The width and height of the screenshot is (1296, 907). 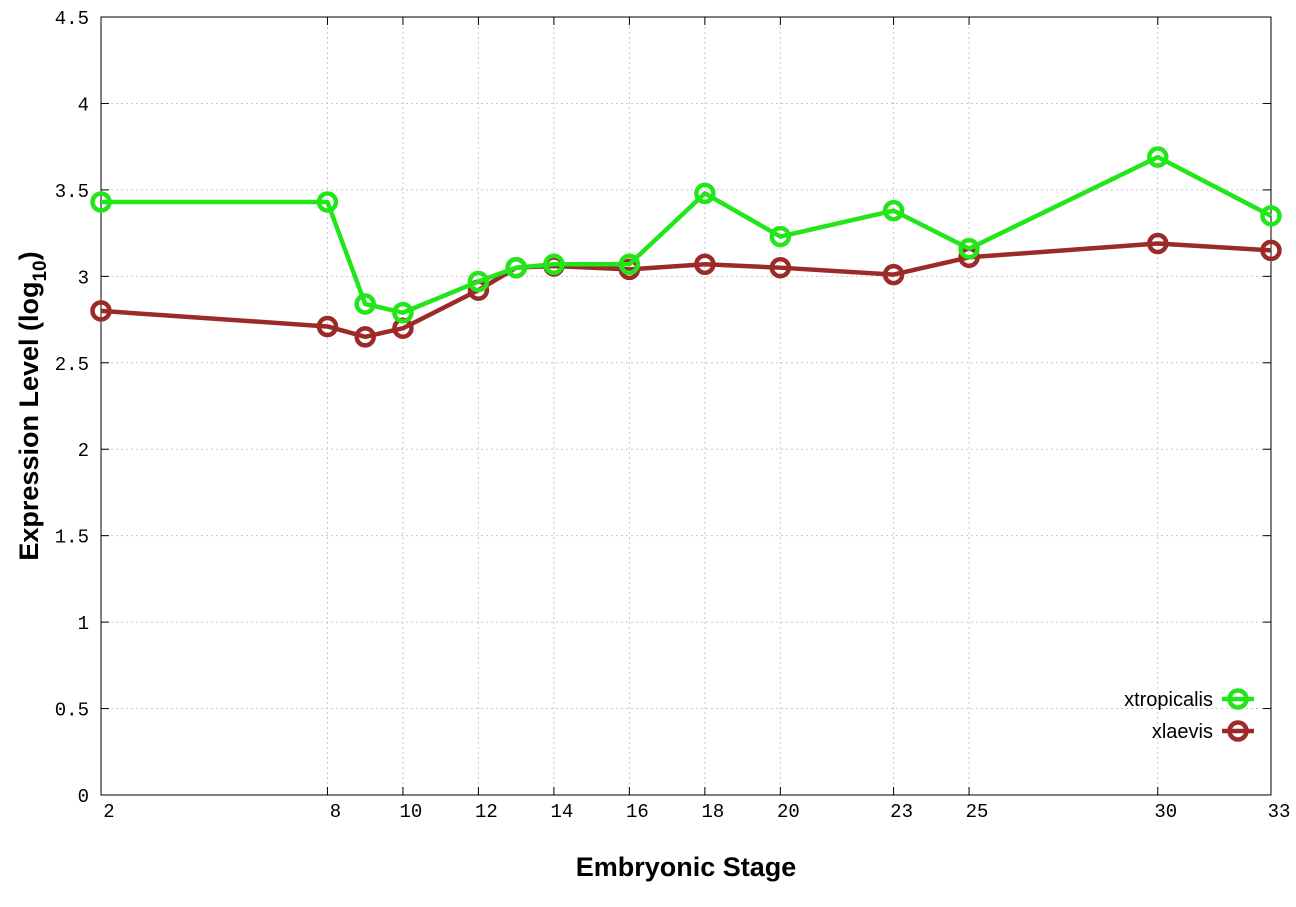 I want to click on y-tick-label: 1.5, so click(x=72, y=538).